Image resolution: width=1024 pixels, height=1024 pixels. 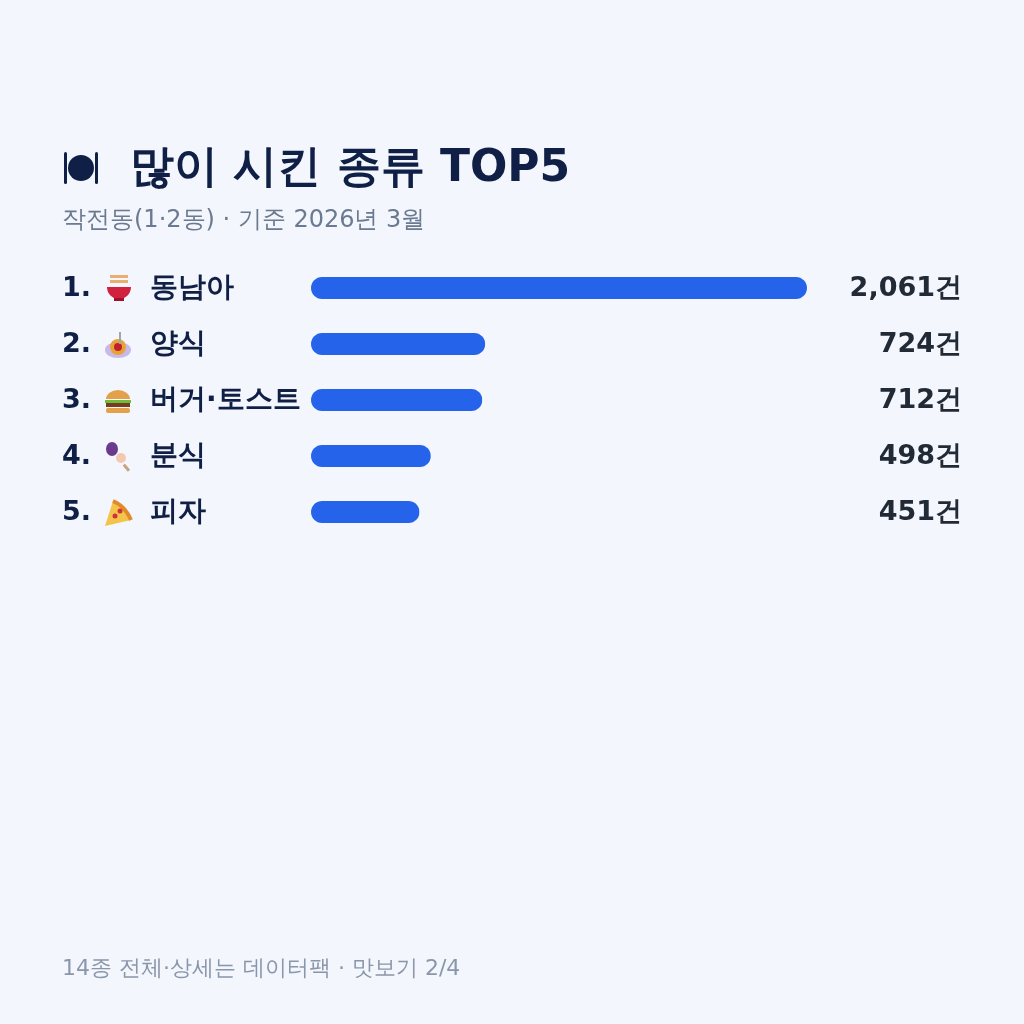 I want to click on chart-subtitle: 작전동(1·2동) · 기준 2026년 3월, so click(x=244, y=219).